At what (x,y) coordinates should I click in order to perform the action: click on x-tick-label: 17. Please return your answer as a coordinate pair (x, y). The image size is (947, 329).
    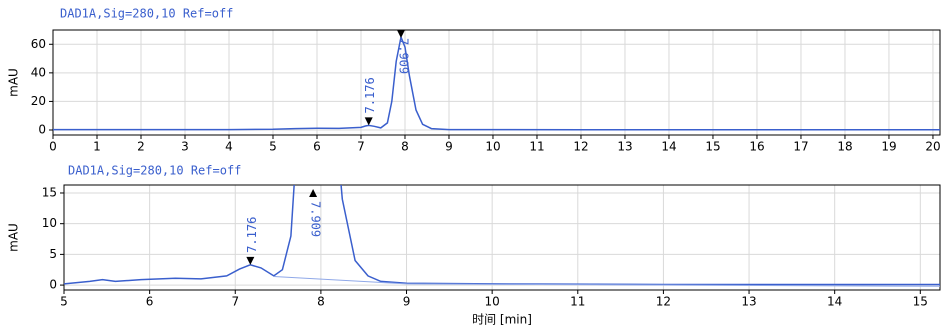
    Looking at the image, I should click on (800, 147).